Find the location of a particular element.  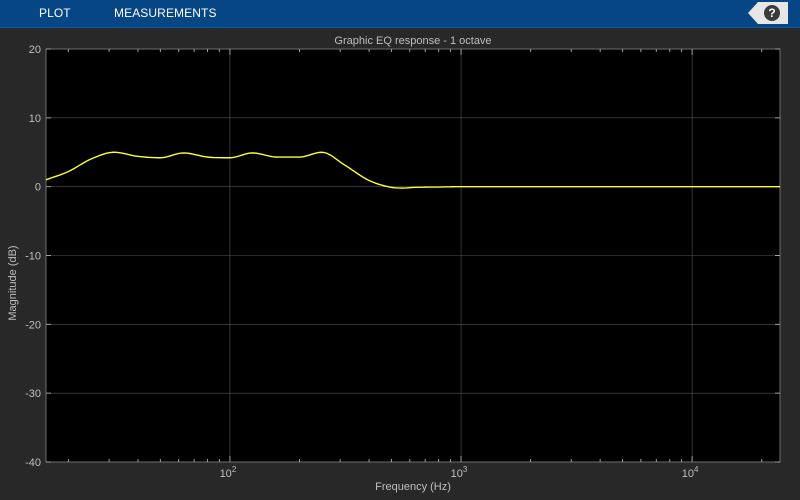

x-axis-label: Frequency (Hz) is located at coordinates (413, 487).